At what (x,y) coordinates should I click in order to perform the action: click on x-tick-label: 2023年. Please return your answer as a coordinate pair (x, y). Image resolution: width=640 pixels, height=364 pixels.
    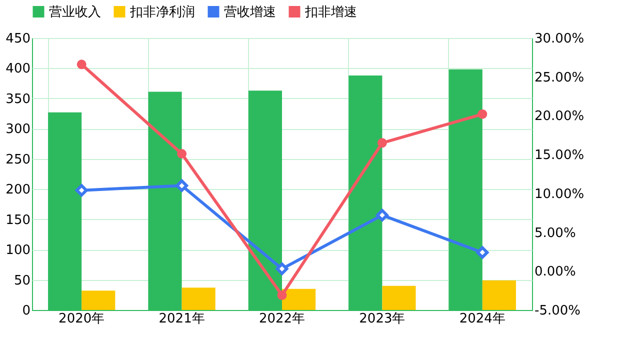
    Looking at the image, I should click on (382, 319).